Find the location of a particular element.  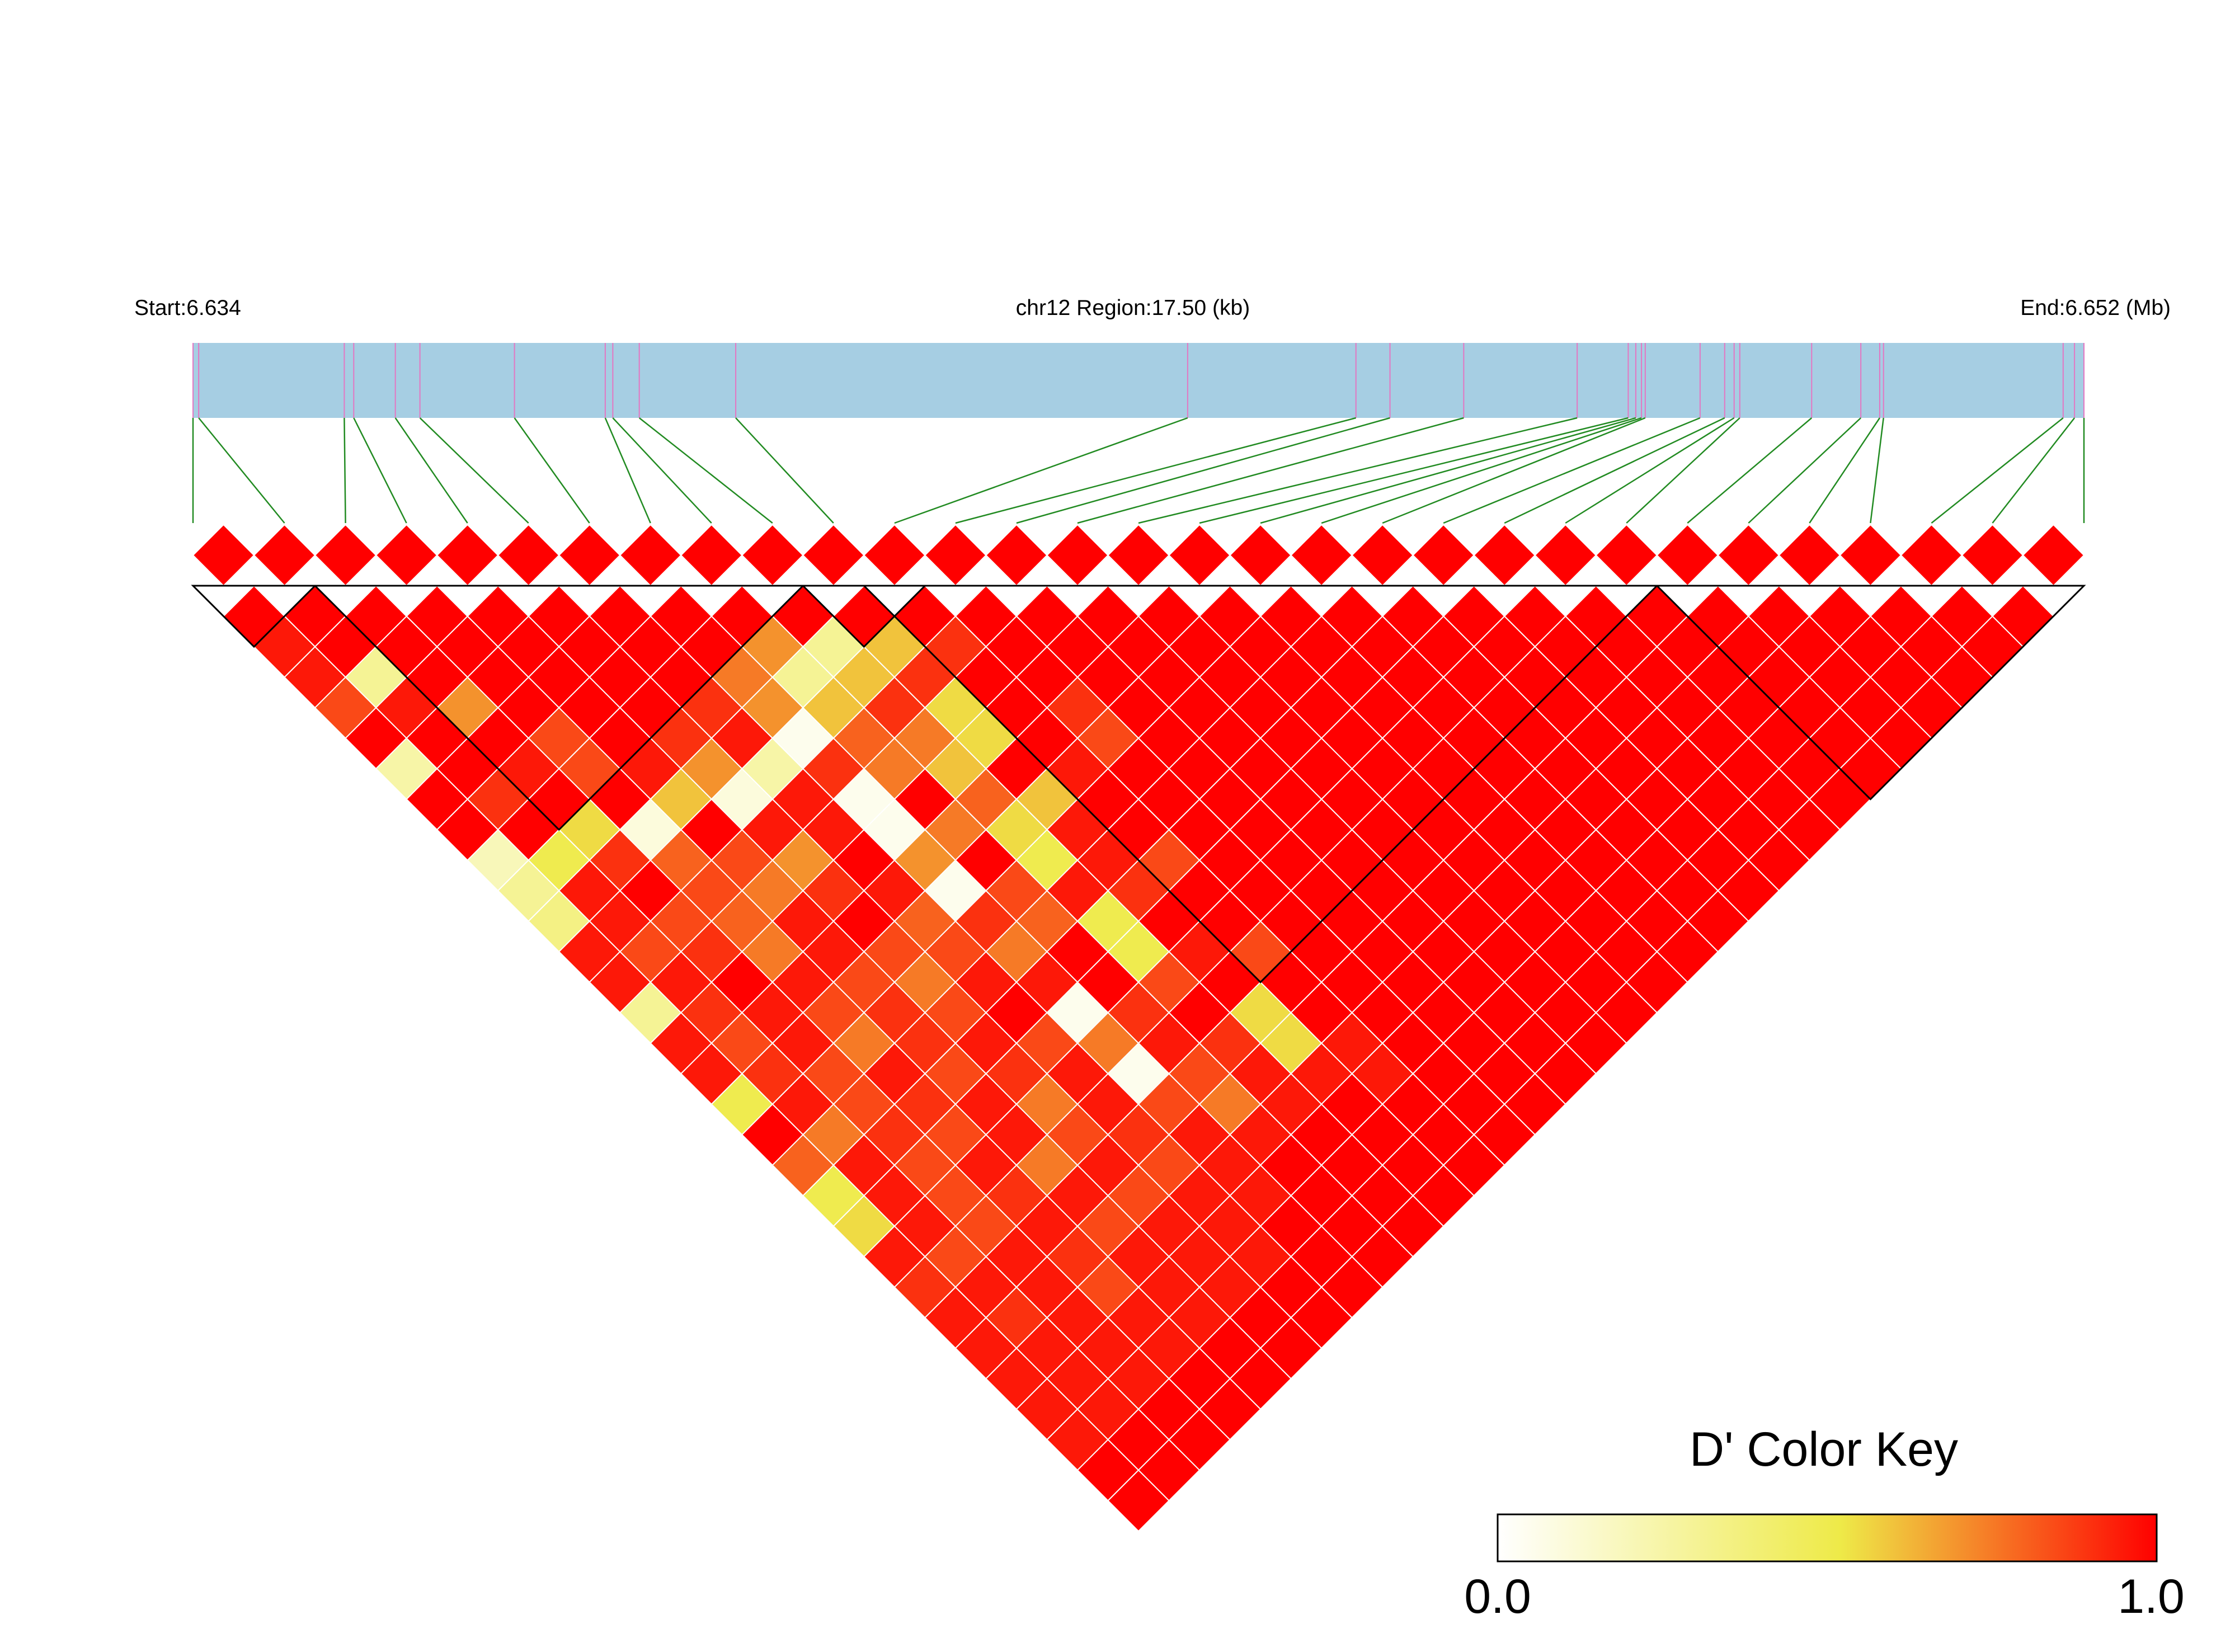

color-key-title: D' Color Key is located at coordinates (1824, 1450).